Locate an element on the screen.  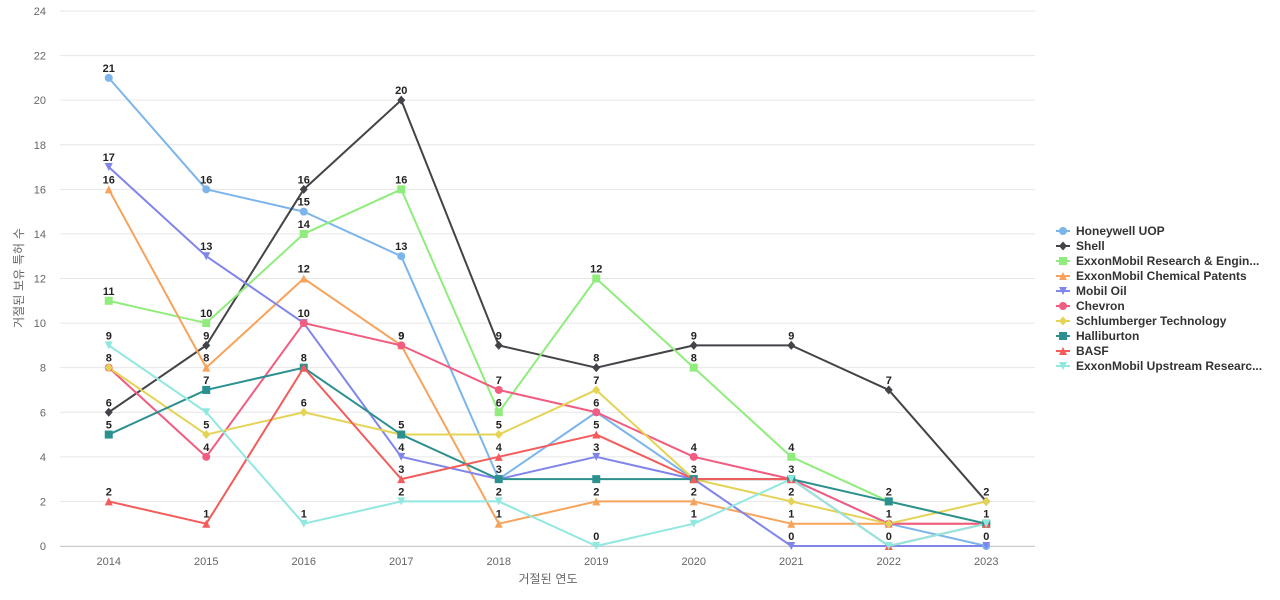
data-label: 20 is located at coordinates (401, 91).